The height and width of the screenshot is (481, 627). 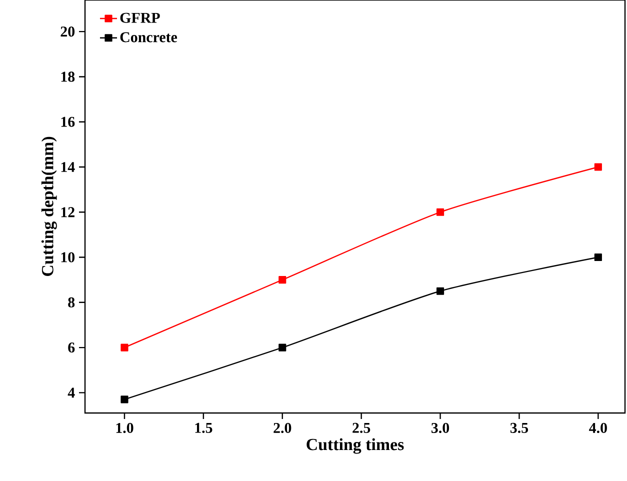 I want to click on y-tick-label: 8, so click(x=71, y=302).